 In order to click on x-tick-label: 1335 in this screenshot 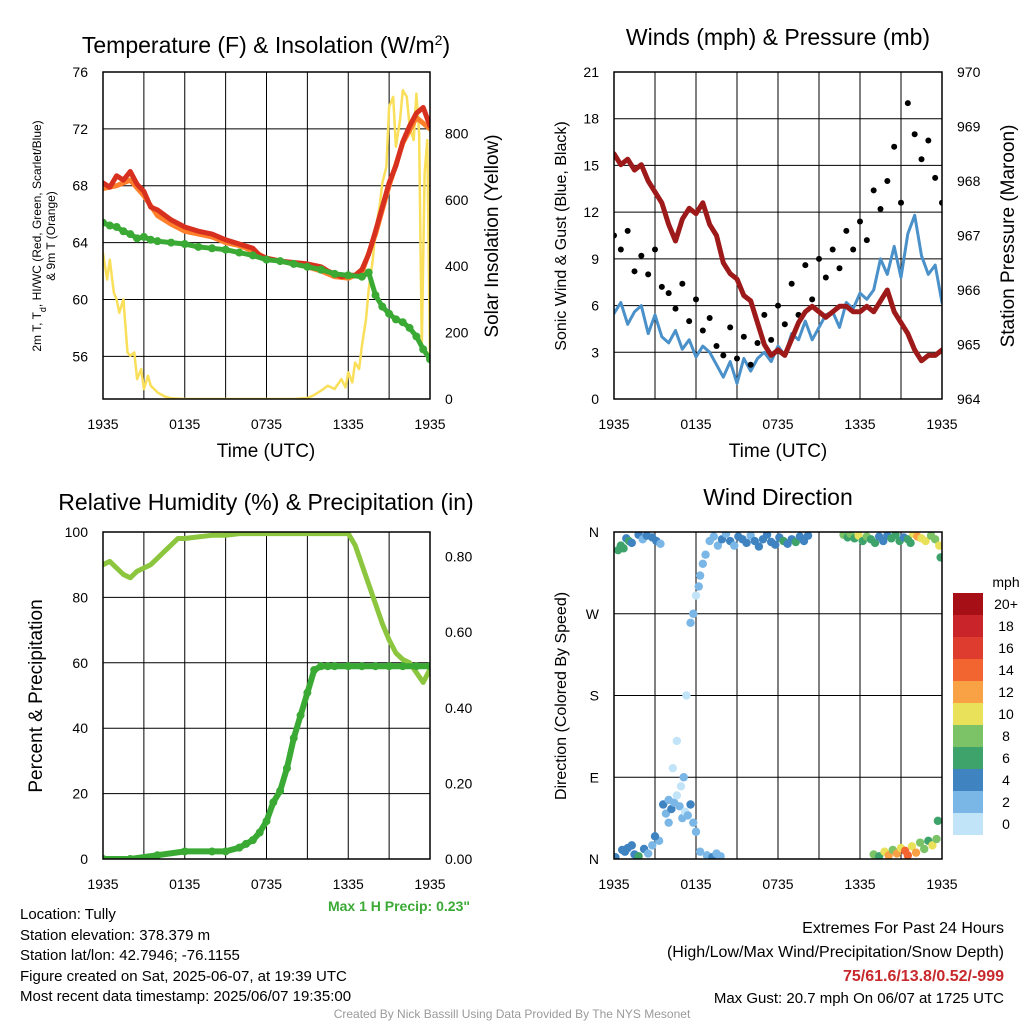, I will do `click(348, 424)`.